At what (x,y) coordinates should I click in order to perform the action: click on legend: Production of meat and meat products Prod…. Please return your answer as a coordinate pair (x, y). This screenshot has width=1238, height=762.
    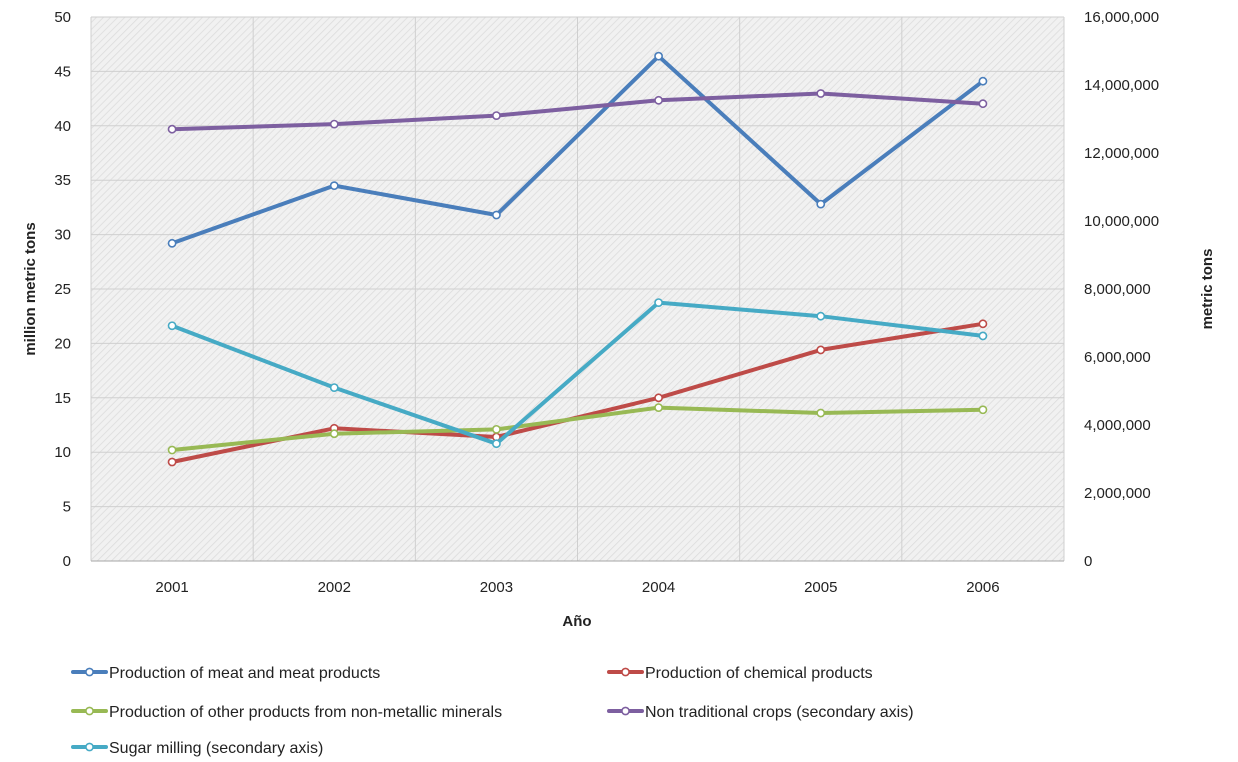
    Looking at the image, I should click on (492, 711).